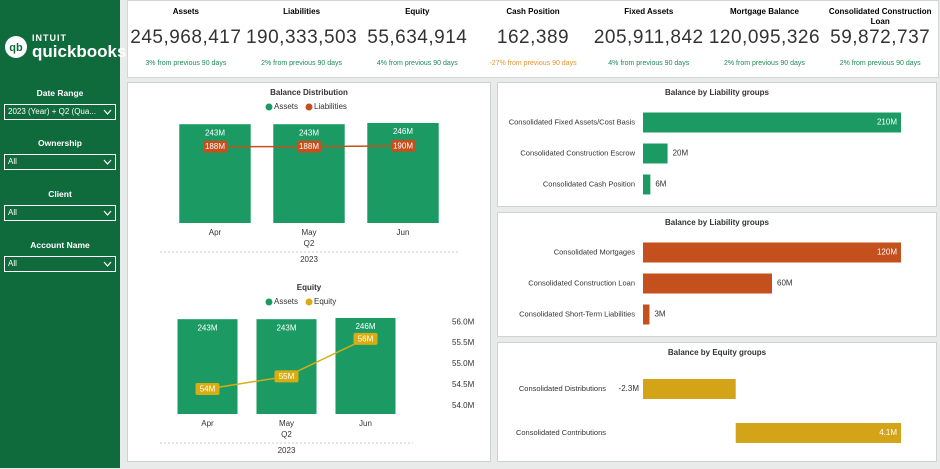 The height and width of the screenshot is (469, 940). Describe the element at coordinates (880, 16) in the screenshot. I see `kpi-label: Consolidated Construction Loan` at that location.